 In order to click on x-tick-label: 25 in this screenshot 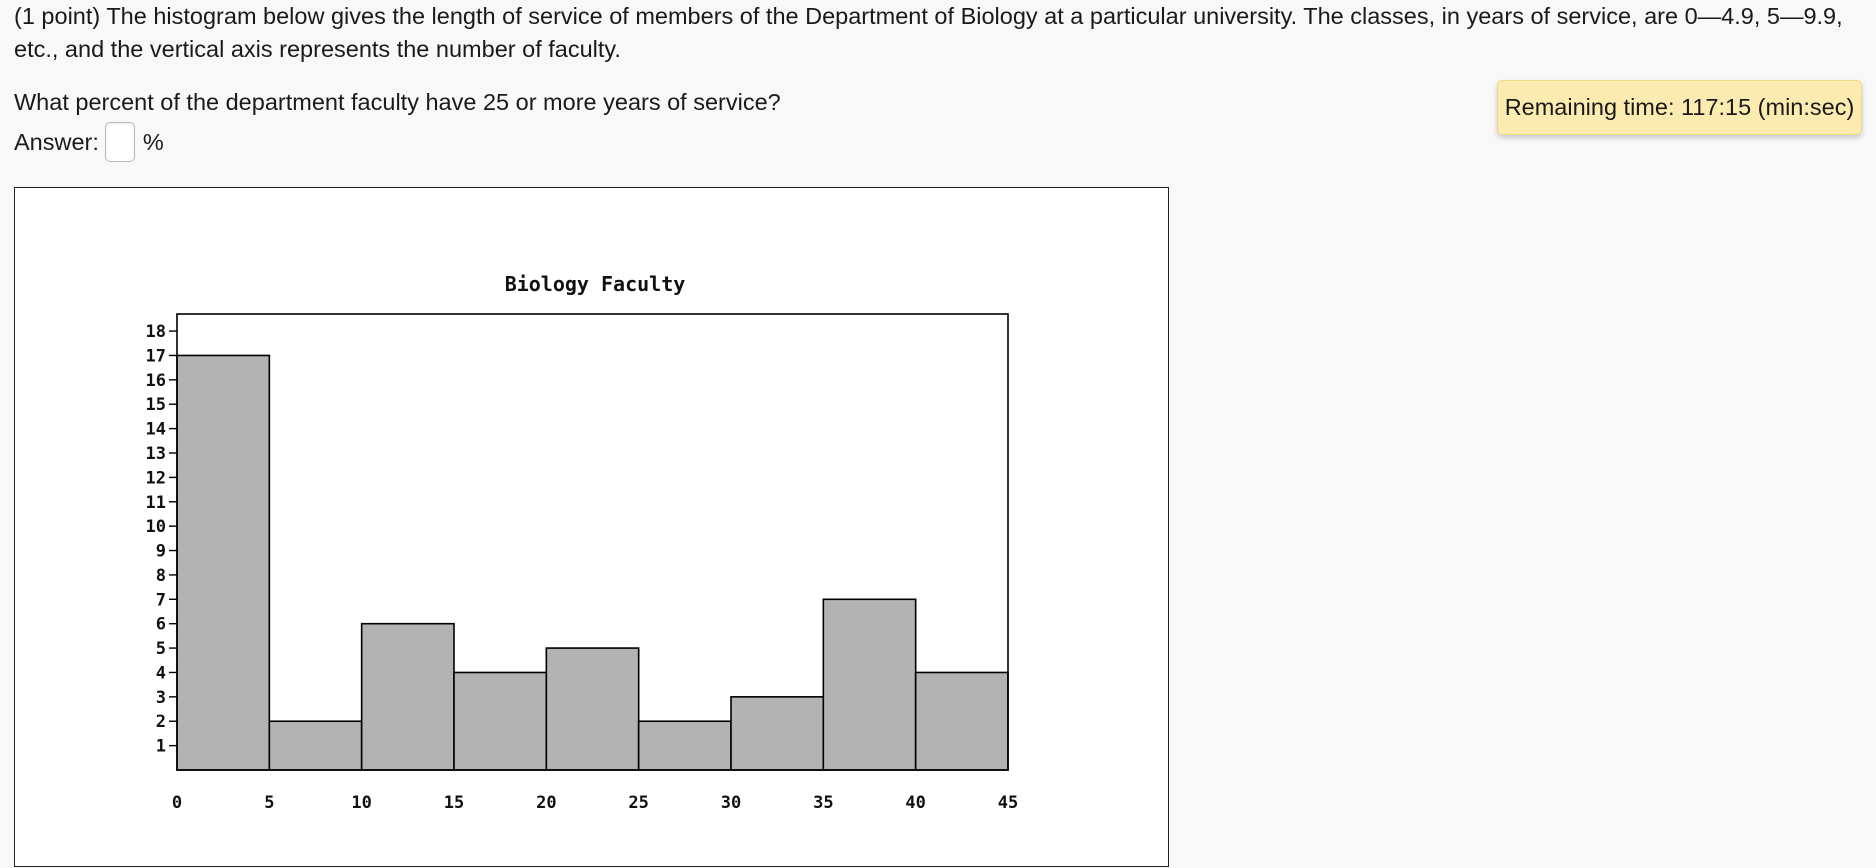, I will do `click(638, 803)`.